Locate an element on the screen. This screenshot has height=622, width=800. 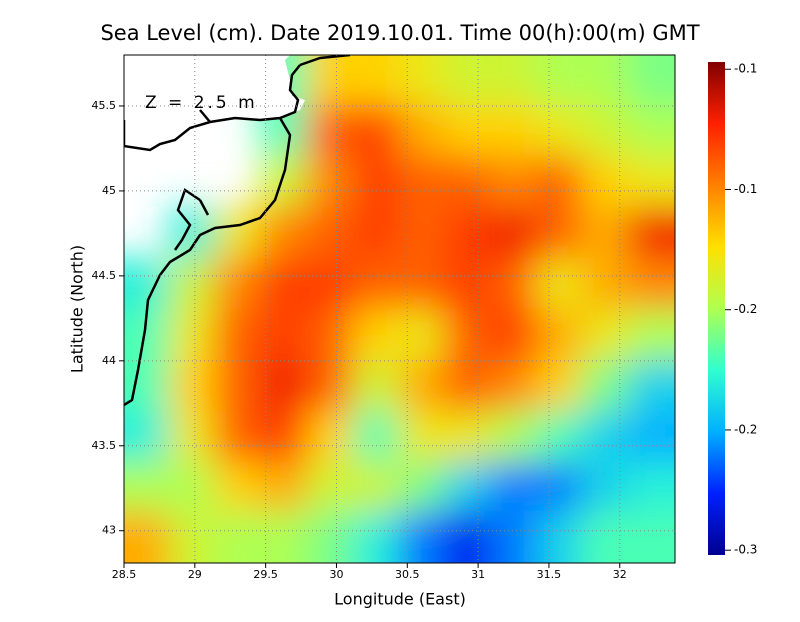
y-tick-label: 44 is located at coordinates (109, 360).